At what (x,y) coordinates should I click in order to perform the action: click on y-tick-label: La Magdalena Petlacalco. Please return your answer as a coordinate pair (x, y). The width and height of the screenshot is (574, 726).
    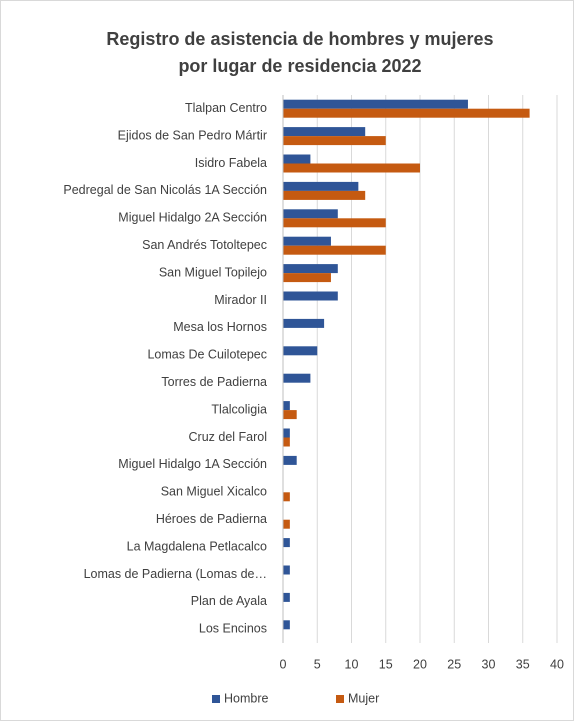
    Looking at the image, I should click on (197, 546).